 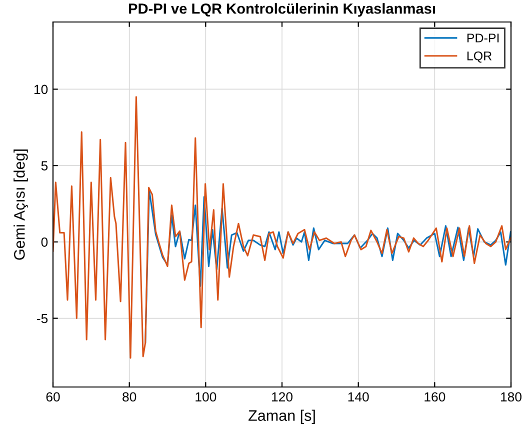 What do you see at coordinates (42, 319) in the screenshot?
I see `y-tick-label: -5` at bounding box center [42, 319].